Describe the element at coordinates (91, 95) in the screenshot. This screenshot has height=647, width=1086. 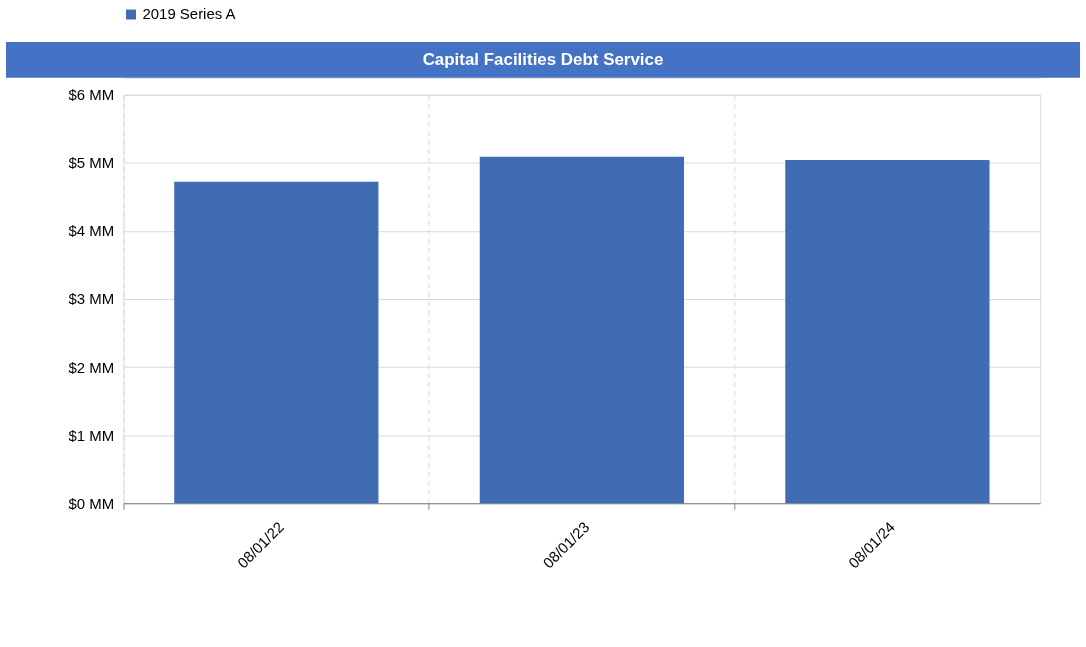
I see `y-tick-label: $6 MM` at that location.